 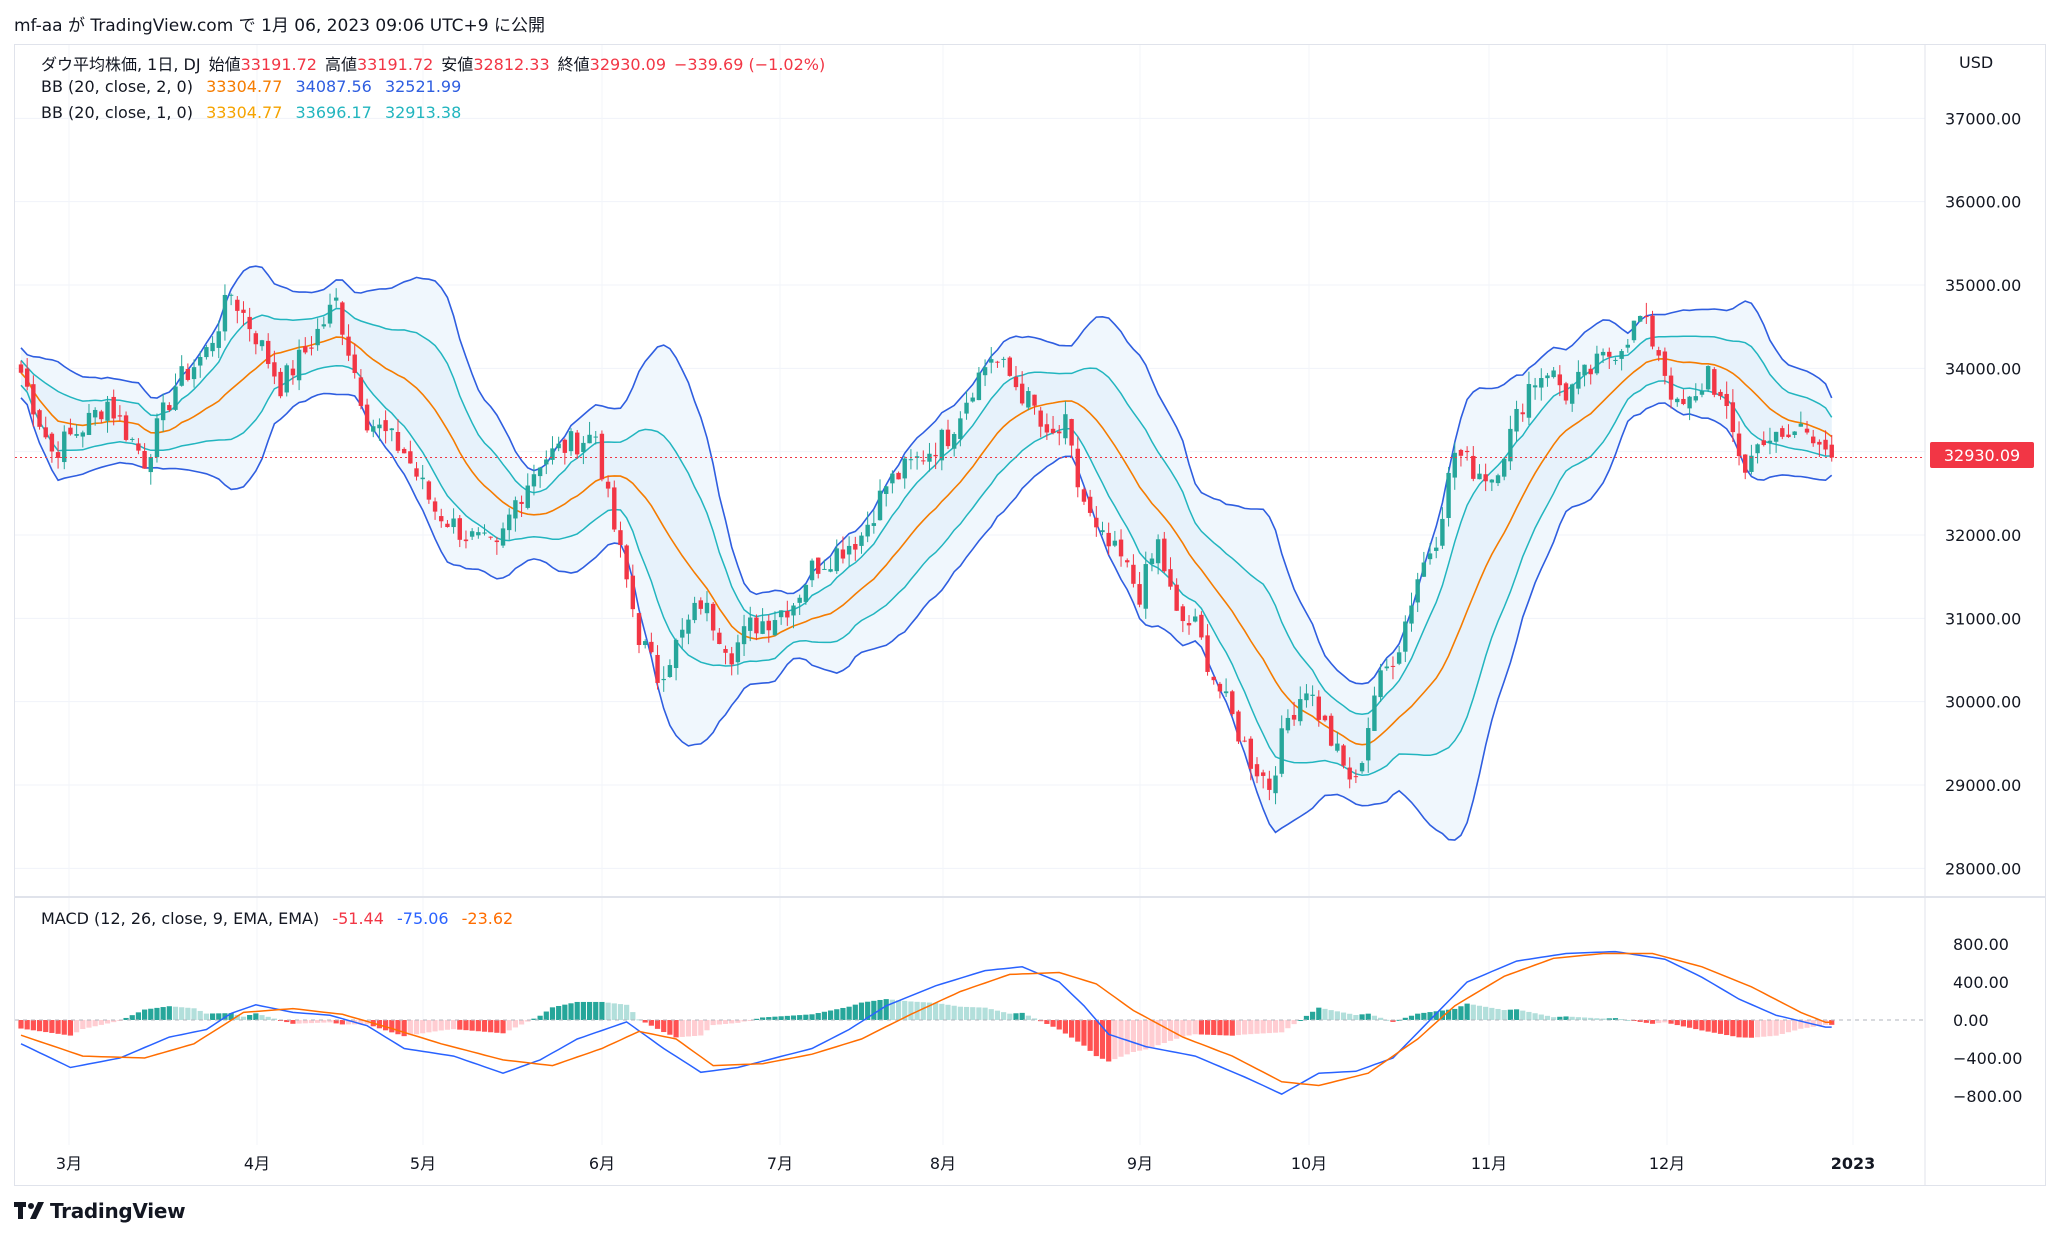 I want to click on macd-line, so click(x=926, y=1022).